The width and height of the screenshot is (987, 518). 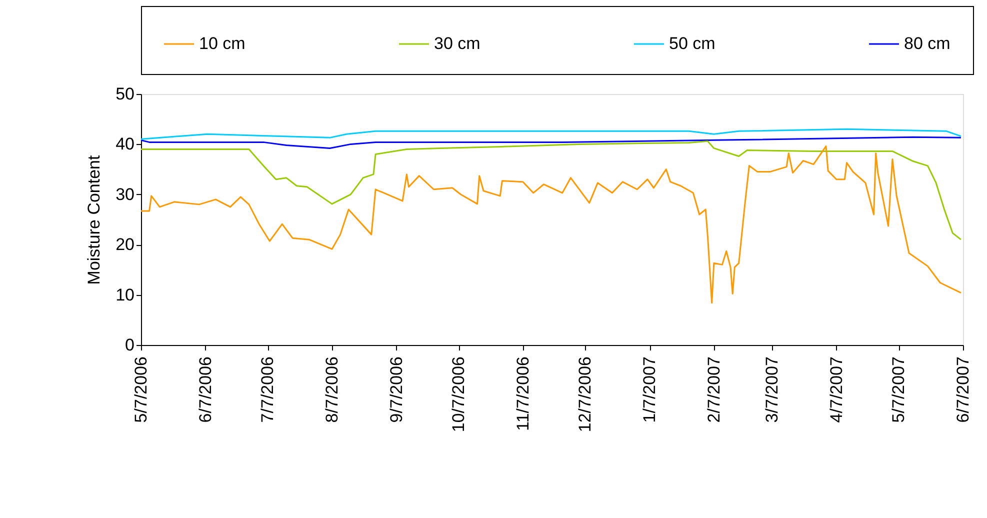 I want to click on y-tick-label: 30, so click(x=125, y=194).